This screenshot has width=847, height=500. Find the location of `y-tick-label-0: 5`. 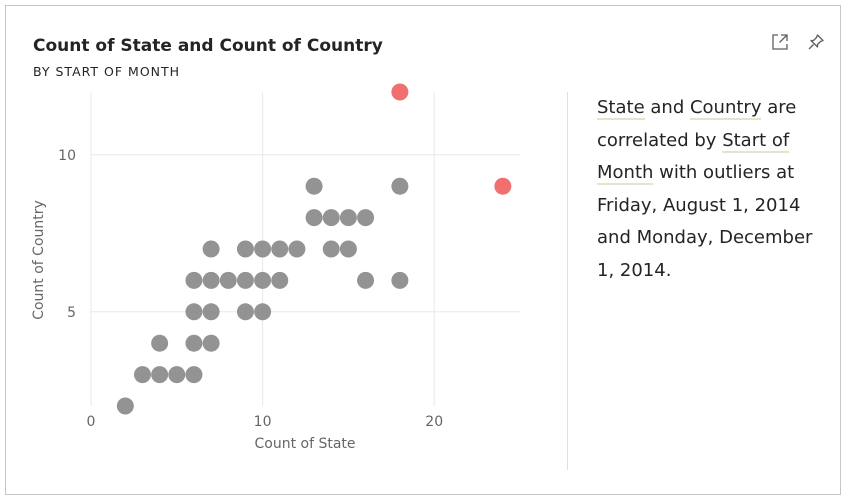

y-tick-label-0: 5 is located at coordinates (71, 313).